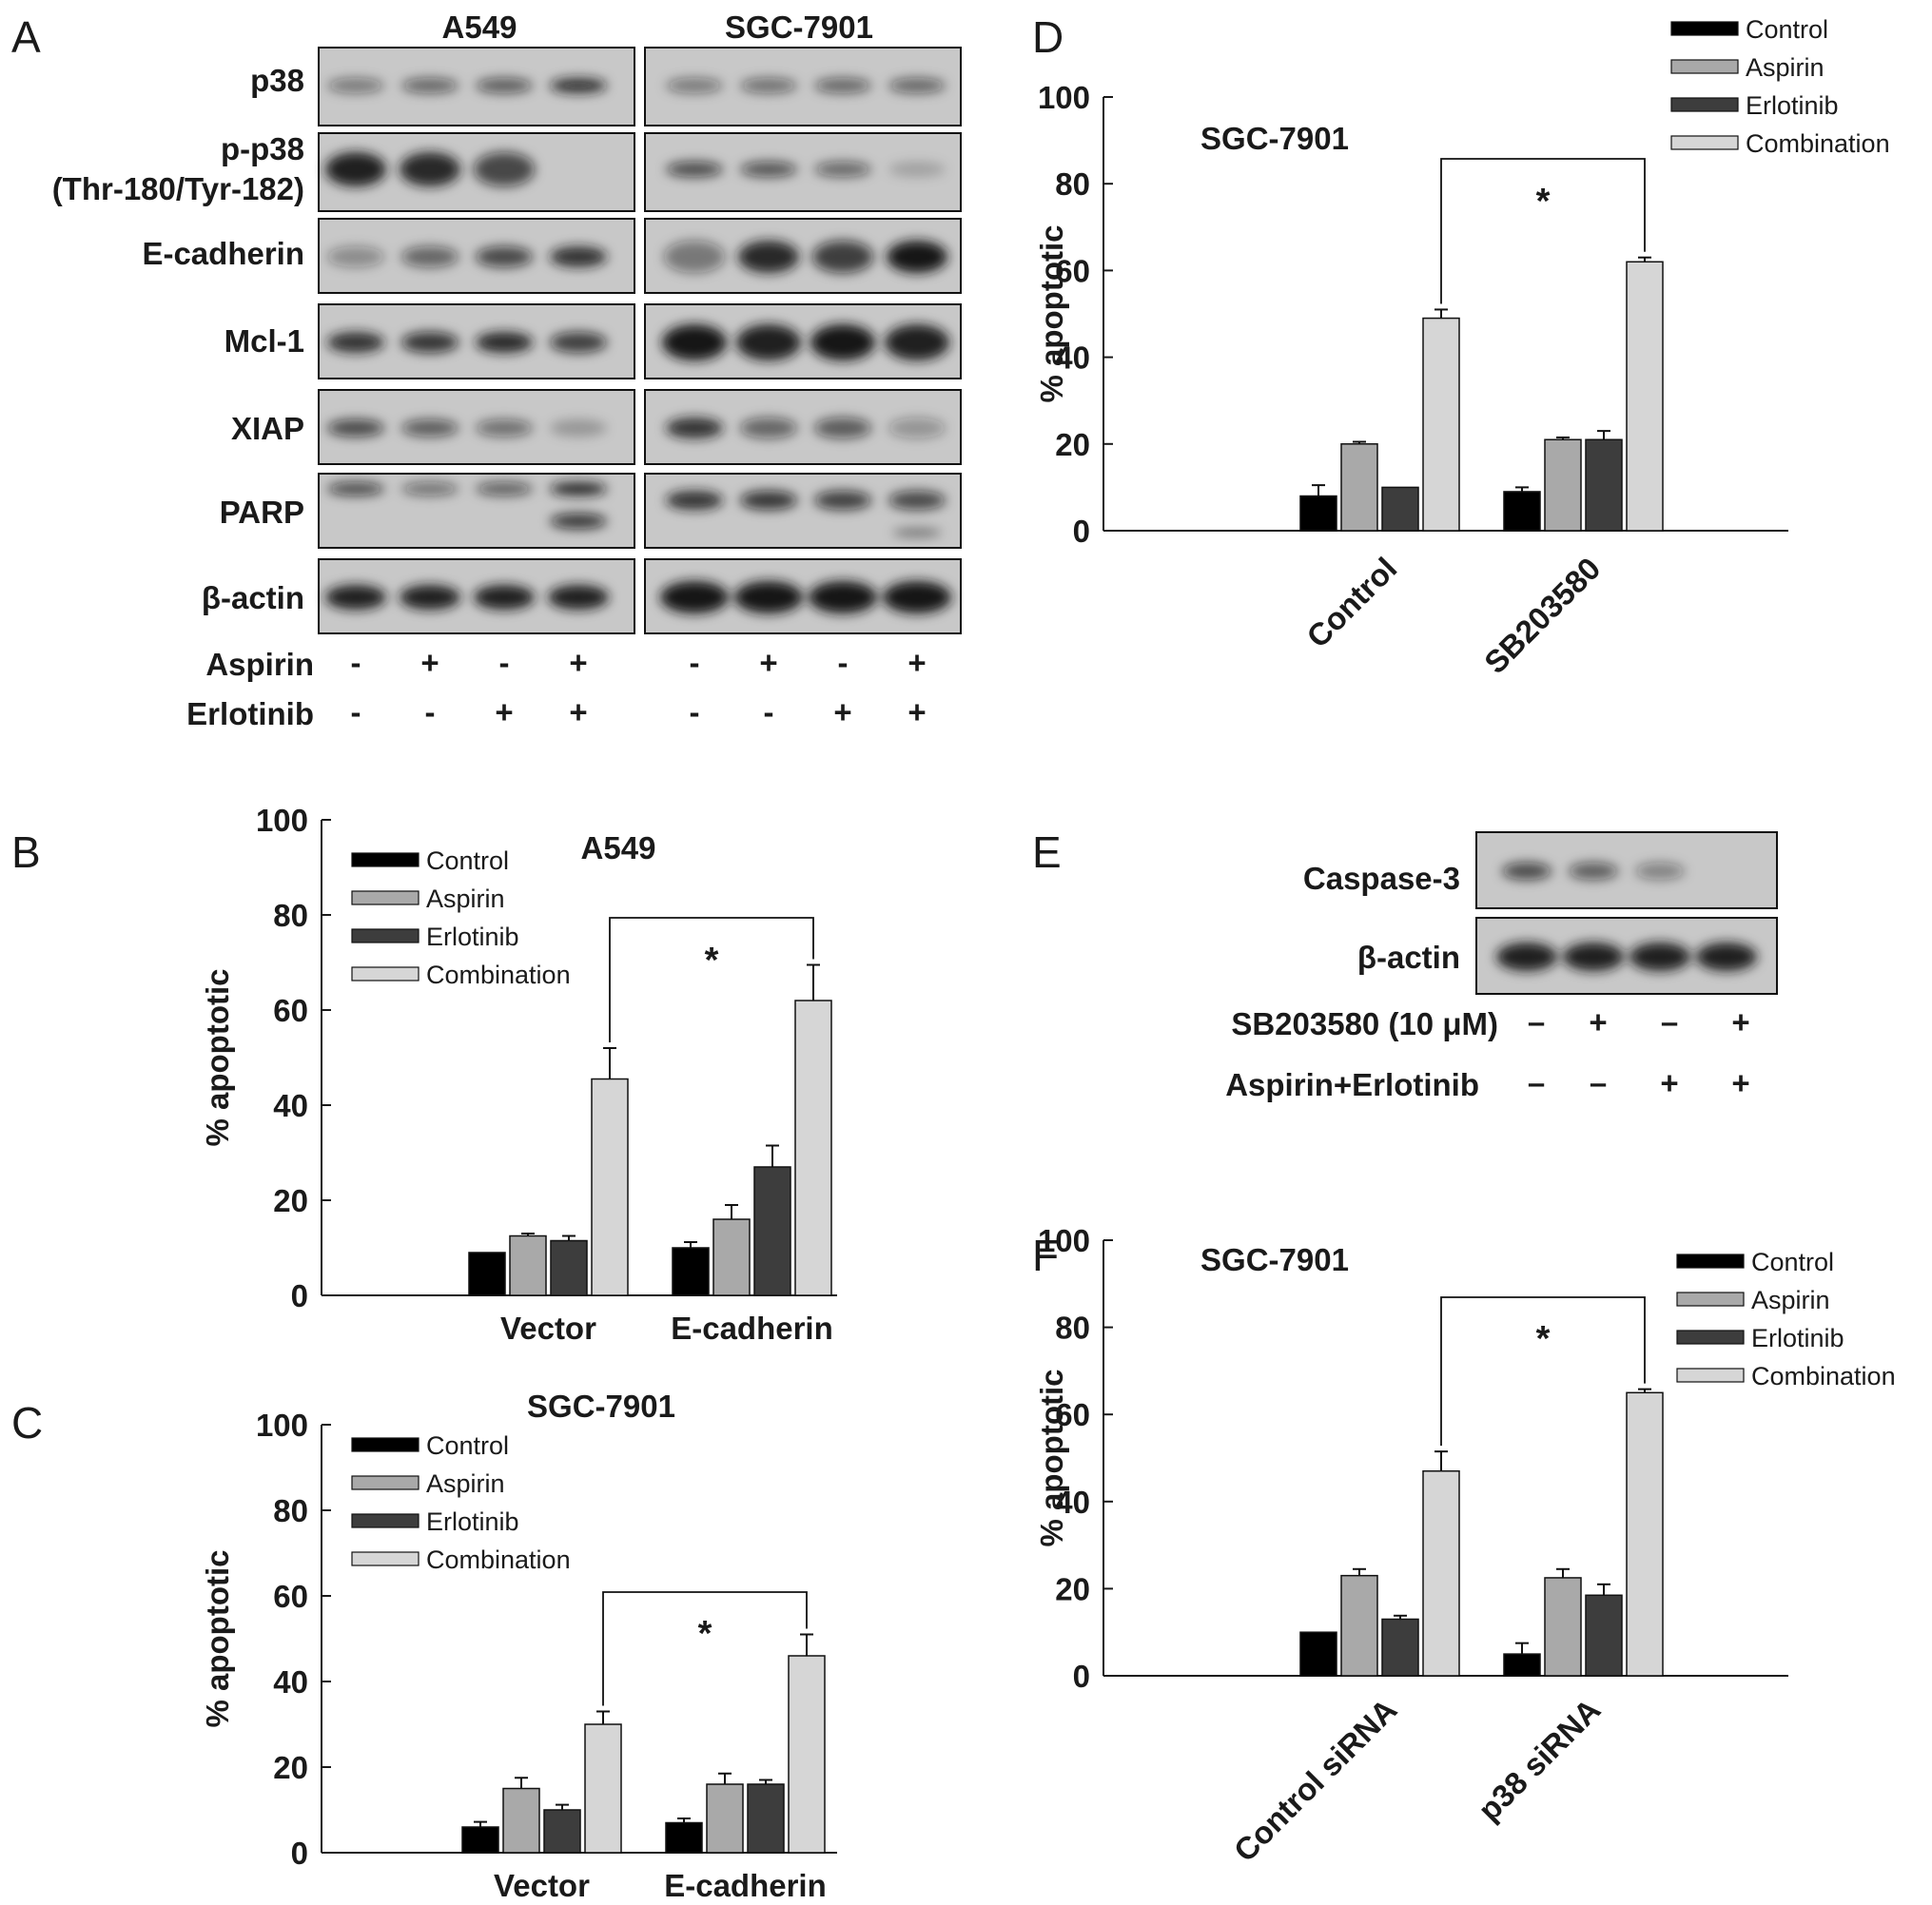 This screenshot has height=1905, width=1932. I want to click on legend-label: Combination, so click(1818, 144).